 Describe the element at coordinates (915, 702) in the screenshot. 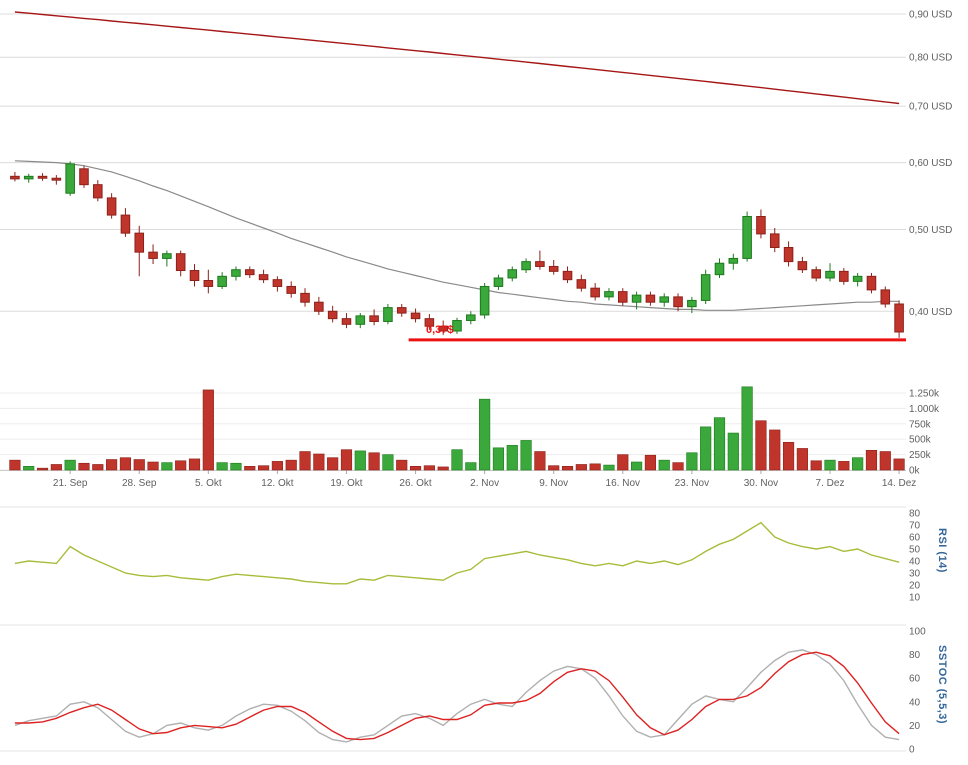

I see `sstoc-axis-label: 40` at that location.